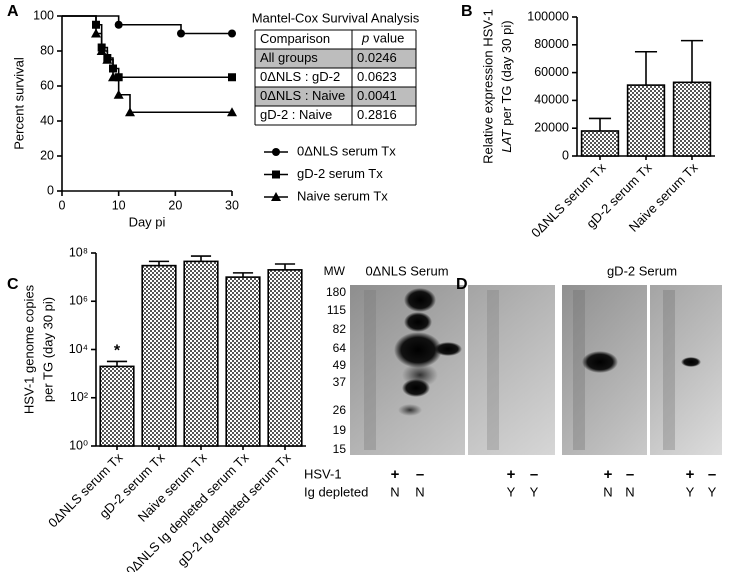  Describe the element at coordinates (340, 173) in the screenshot. I see `legend-label: gD-2 serum Tx` at that location.